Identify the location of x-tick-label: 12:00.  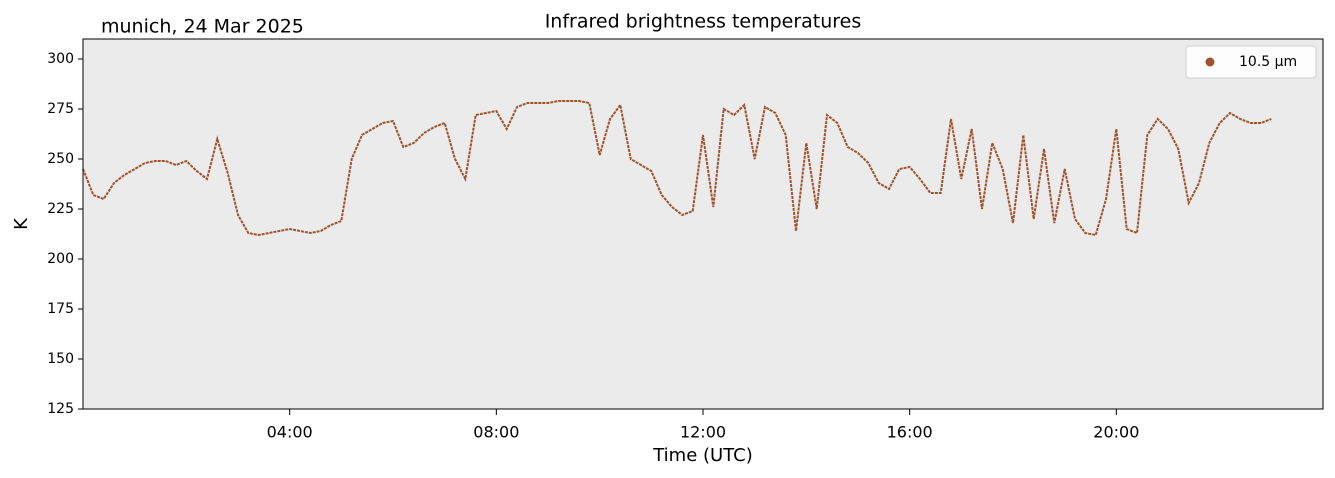
(703, 432).